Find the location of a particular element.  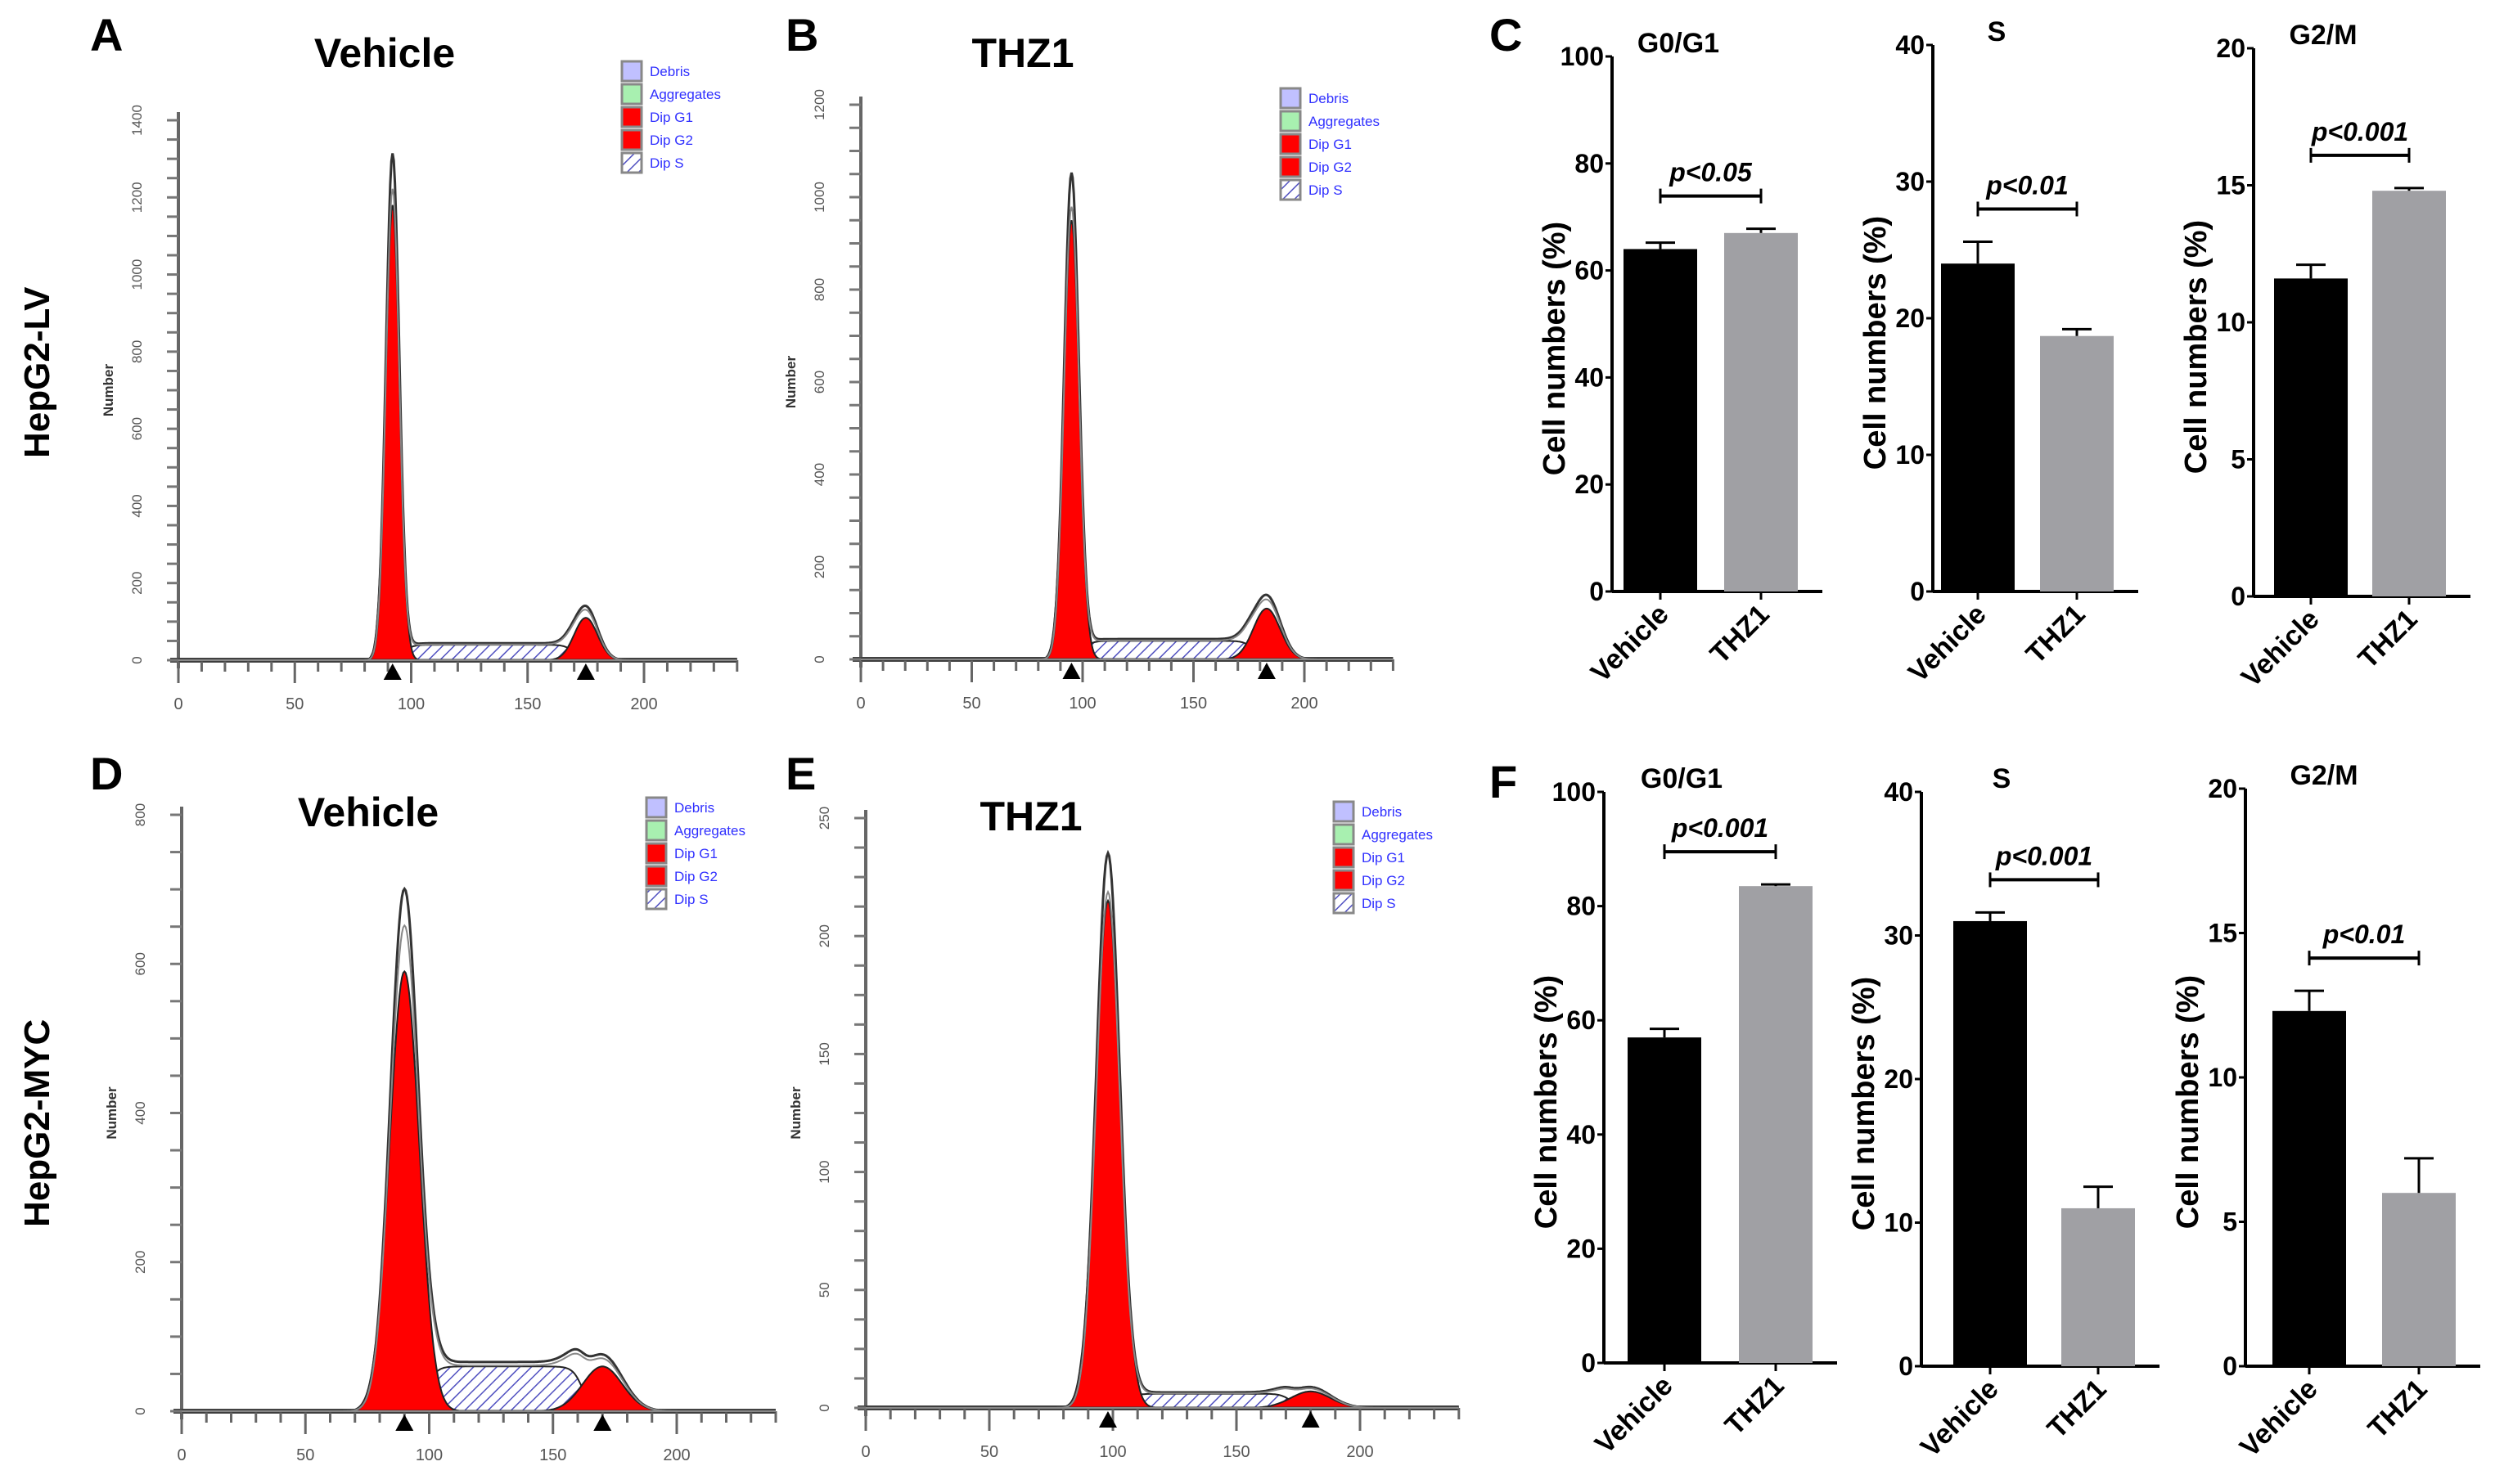

row-label-lv: HepG2-LV is located at coordinates (37, 372).